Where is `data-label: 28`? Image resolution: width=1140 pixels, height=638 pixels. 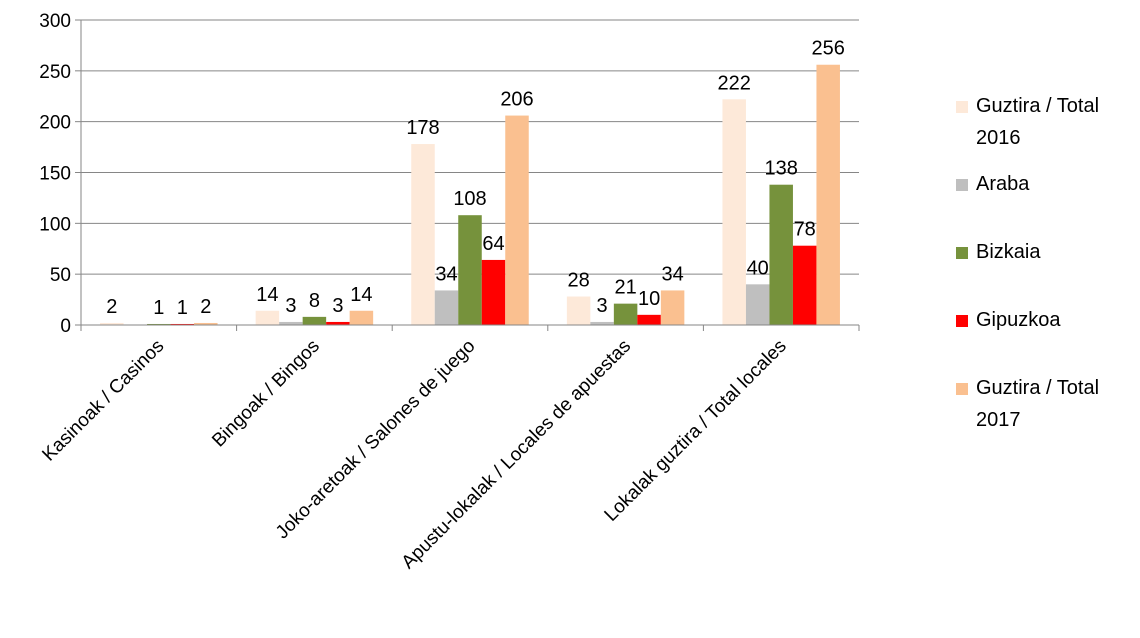
data-label: 28 is located at coordinates (578, 281).